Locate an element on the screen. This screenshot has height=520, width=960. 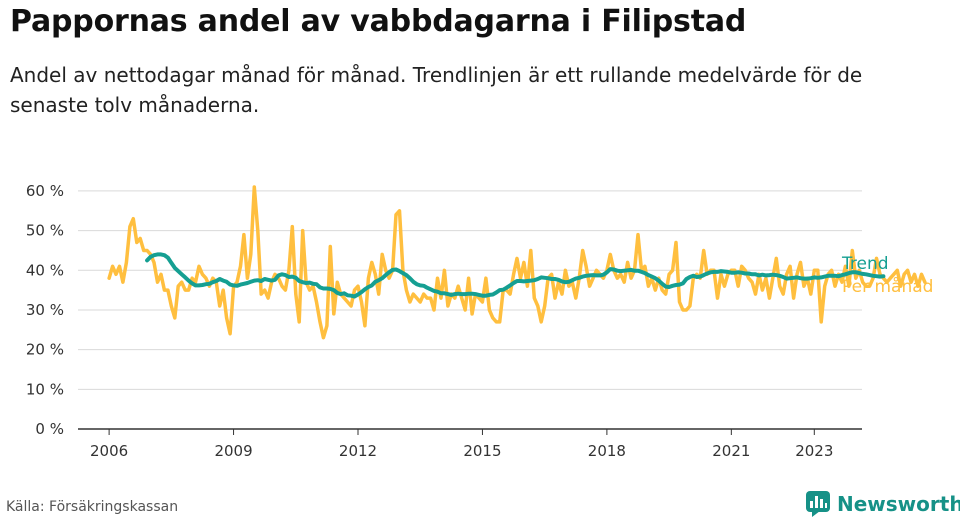
brand-logo: Newsworthy is located at coordinates (883, 504).